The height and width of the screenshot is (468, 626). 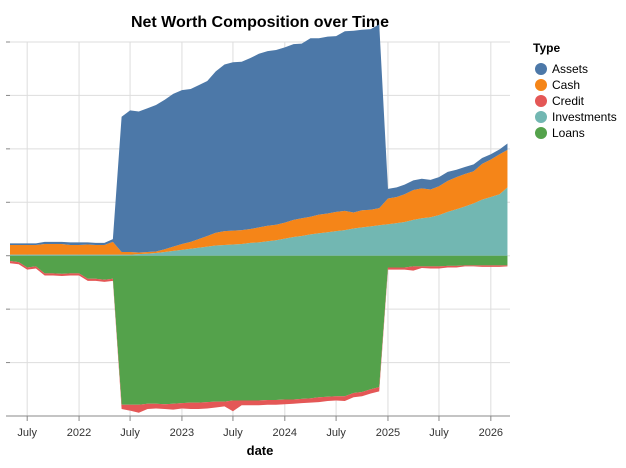 What do you see at coordinates (541, 101) in the screenshot?
I see `legend-swatch-credit` at bounding box center [541, 101].